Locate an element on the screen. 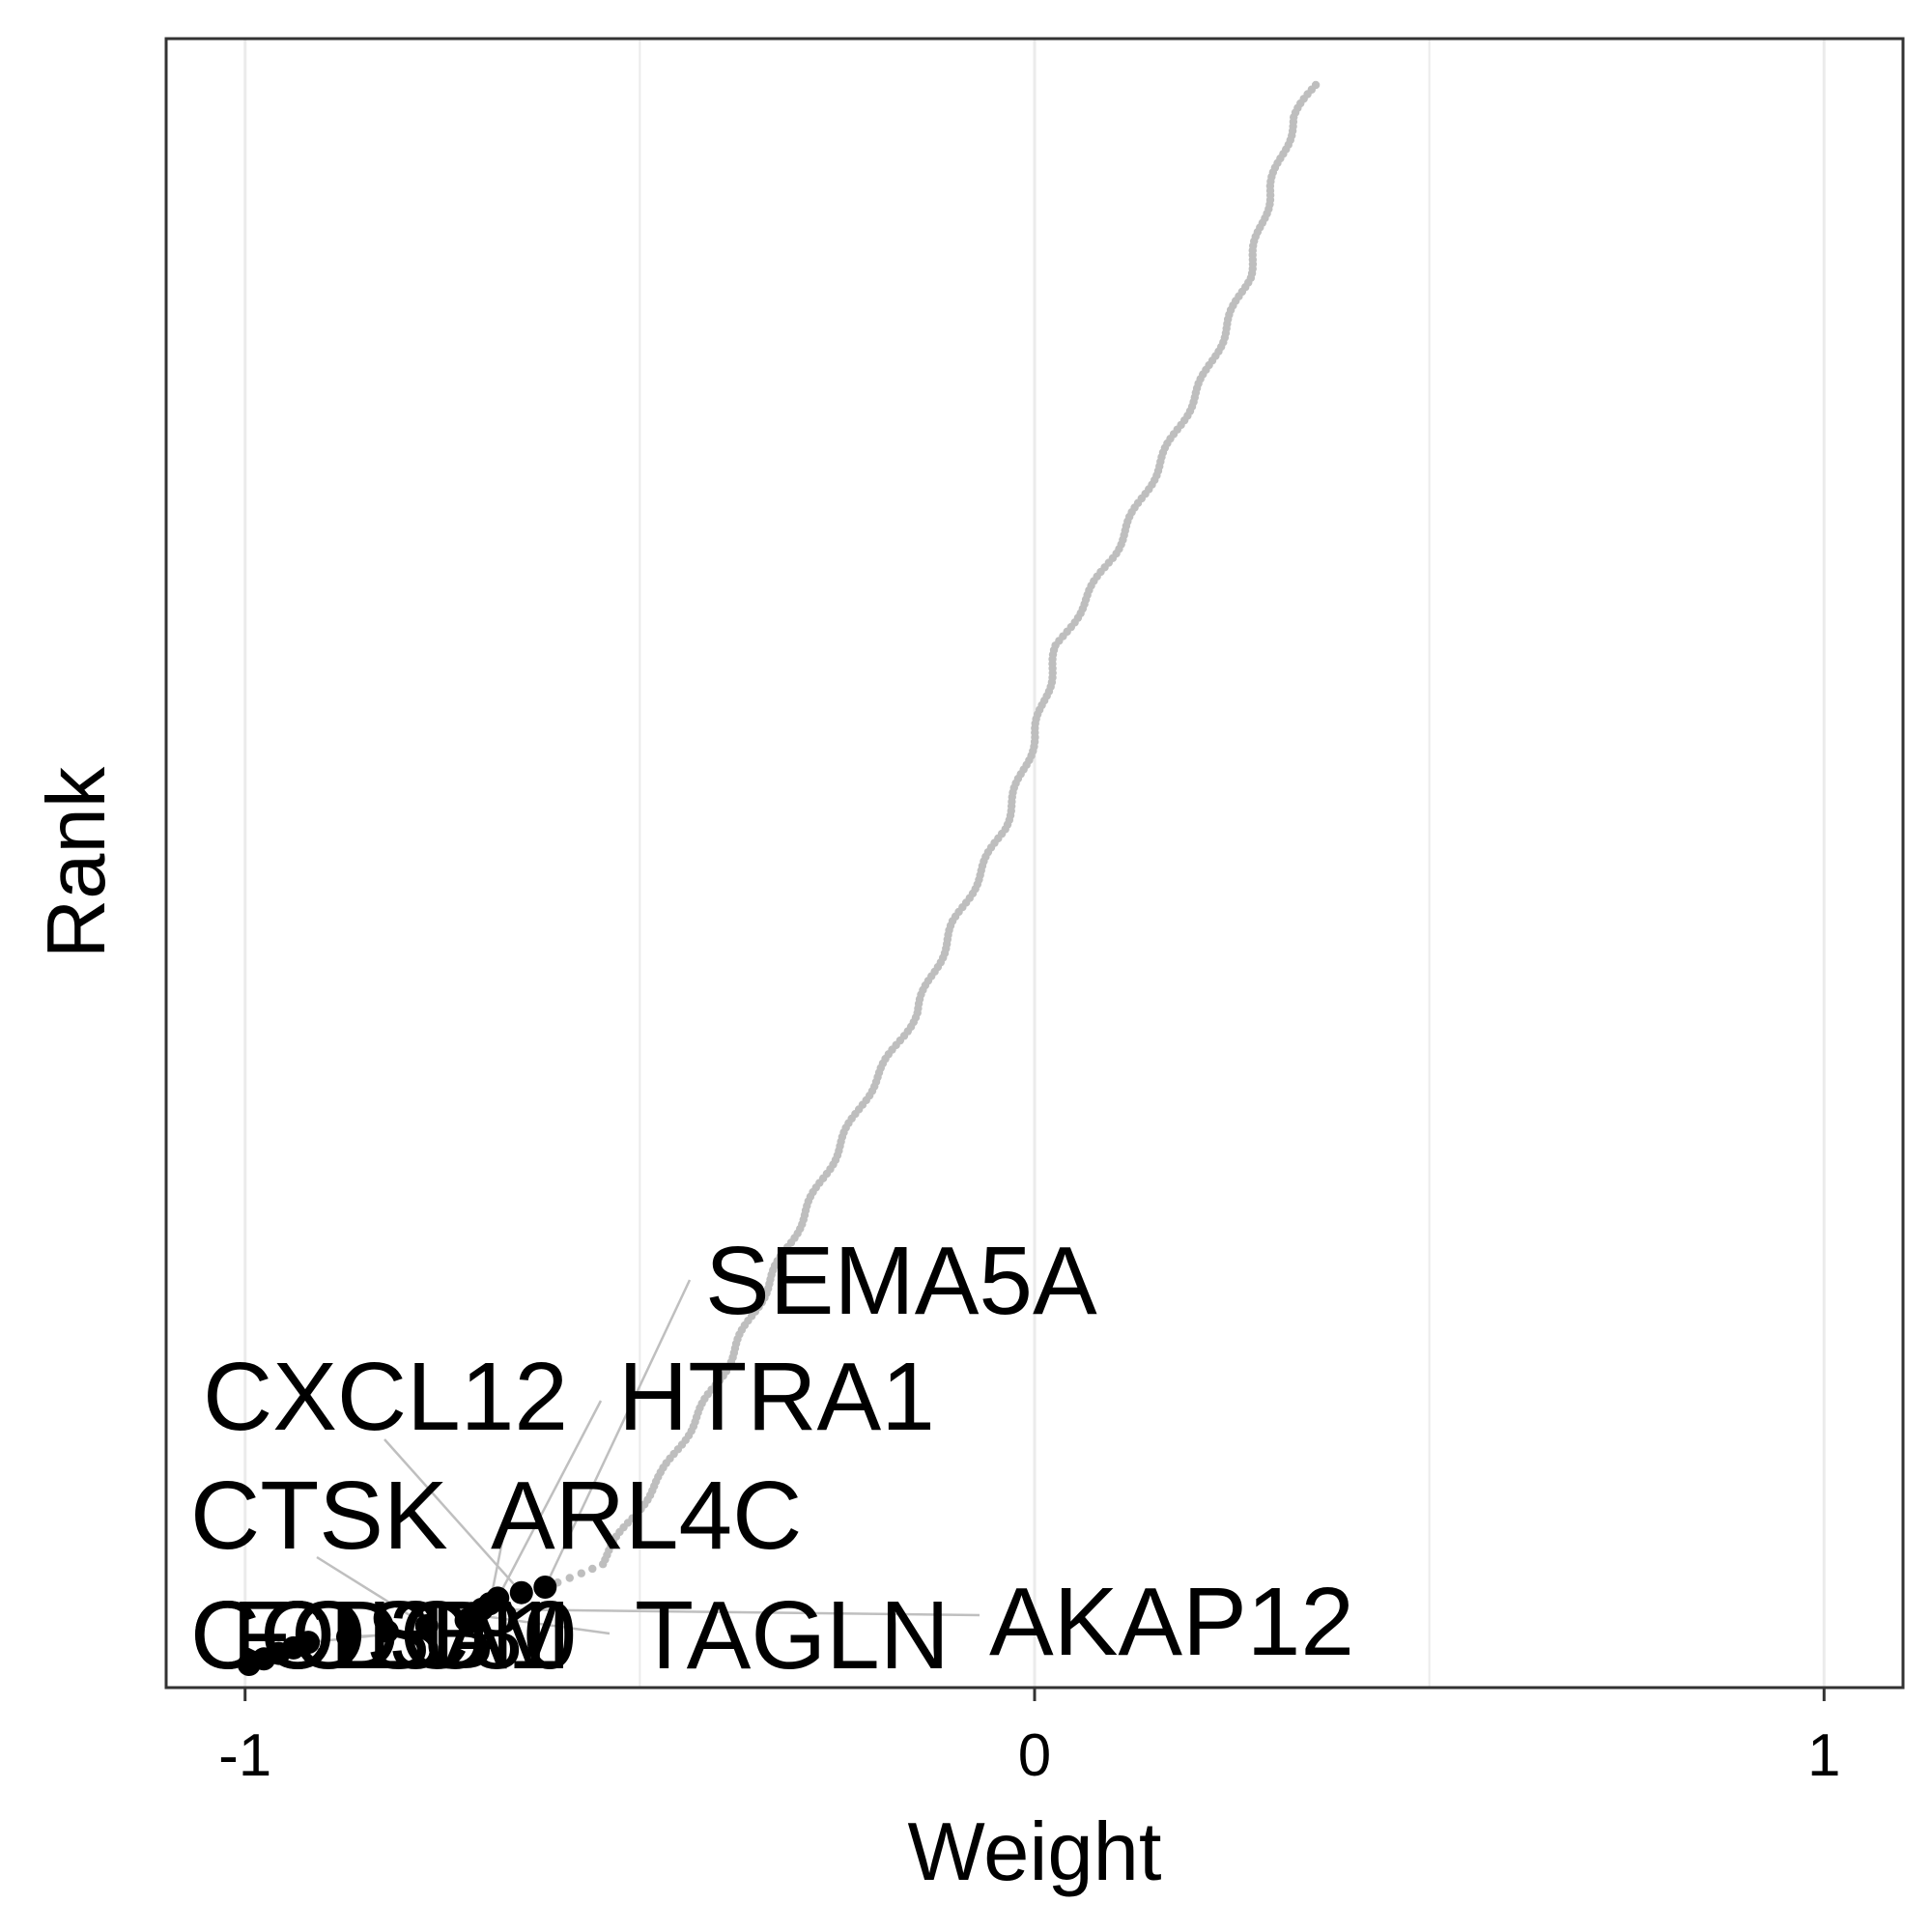  gene-label: LUM is located at coordinates (469, 1635).